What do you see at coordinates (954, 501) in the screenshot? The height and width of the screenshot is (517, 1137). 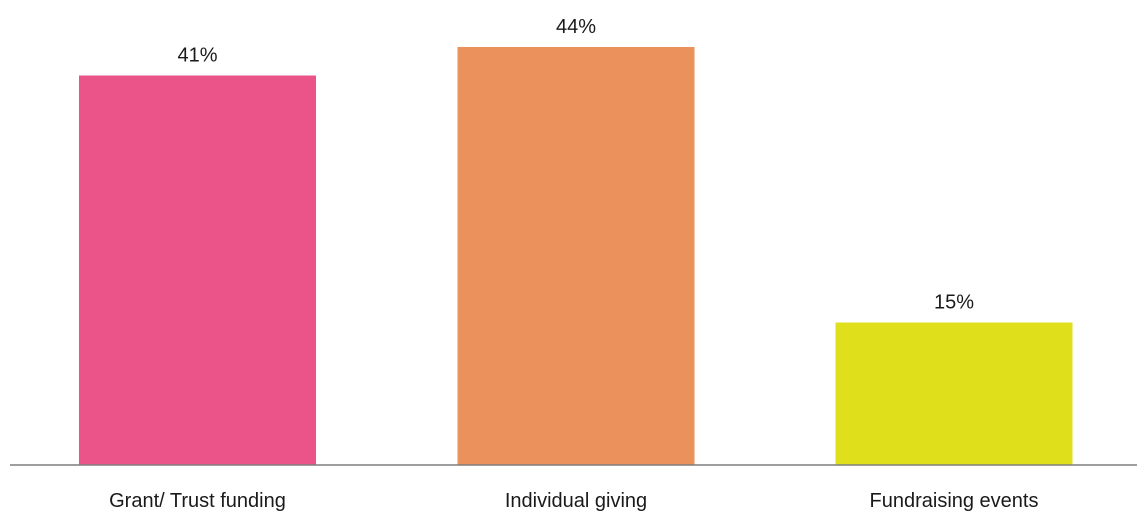 I see `category-label-2: Fundraising events` at bounding box center [954, 501].